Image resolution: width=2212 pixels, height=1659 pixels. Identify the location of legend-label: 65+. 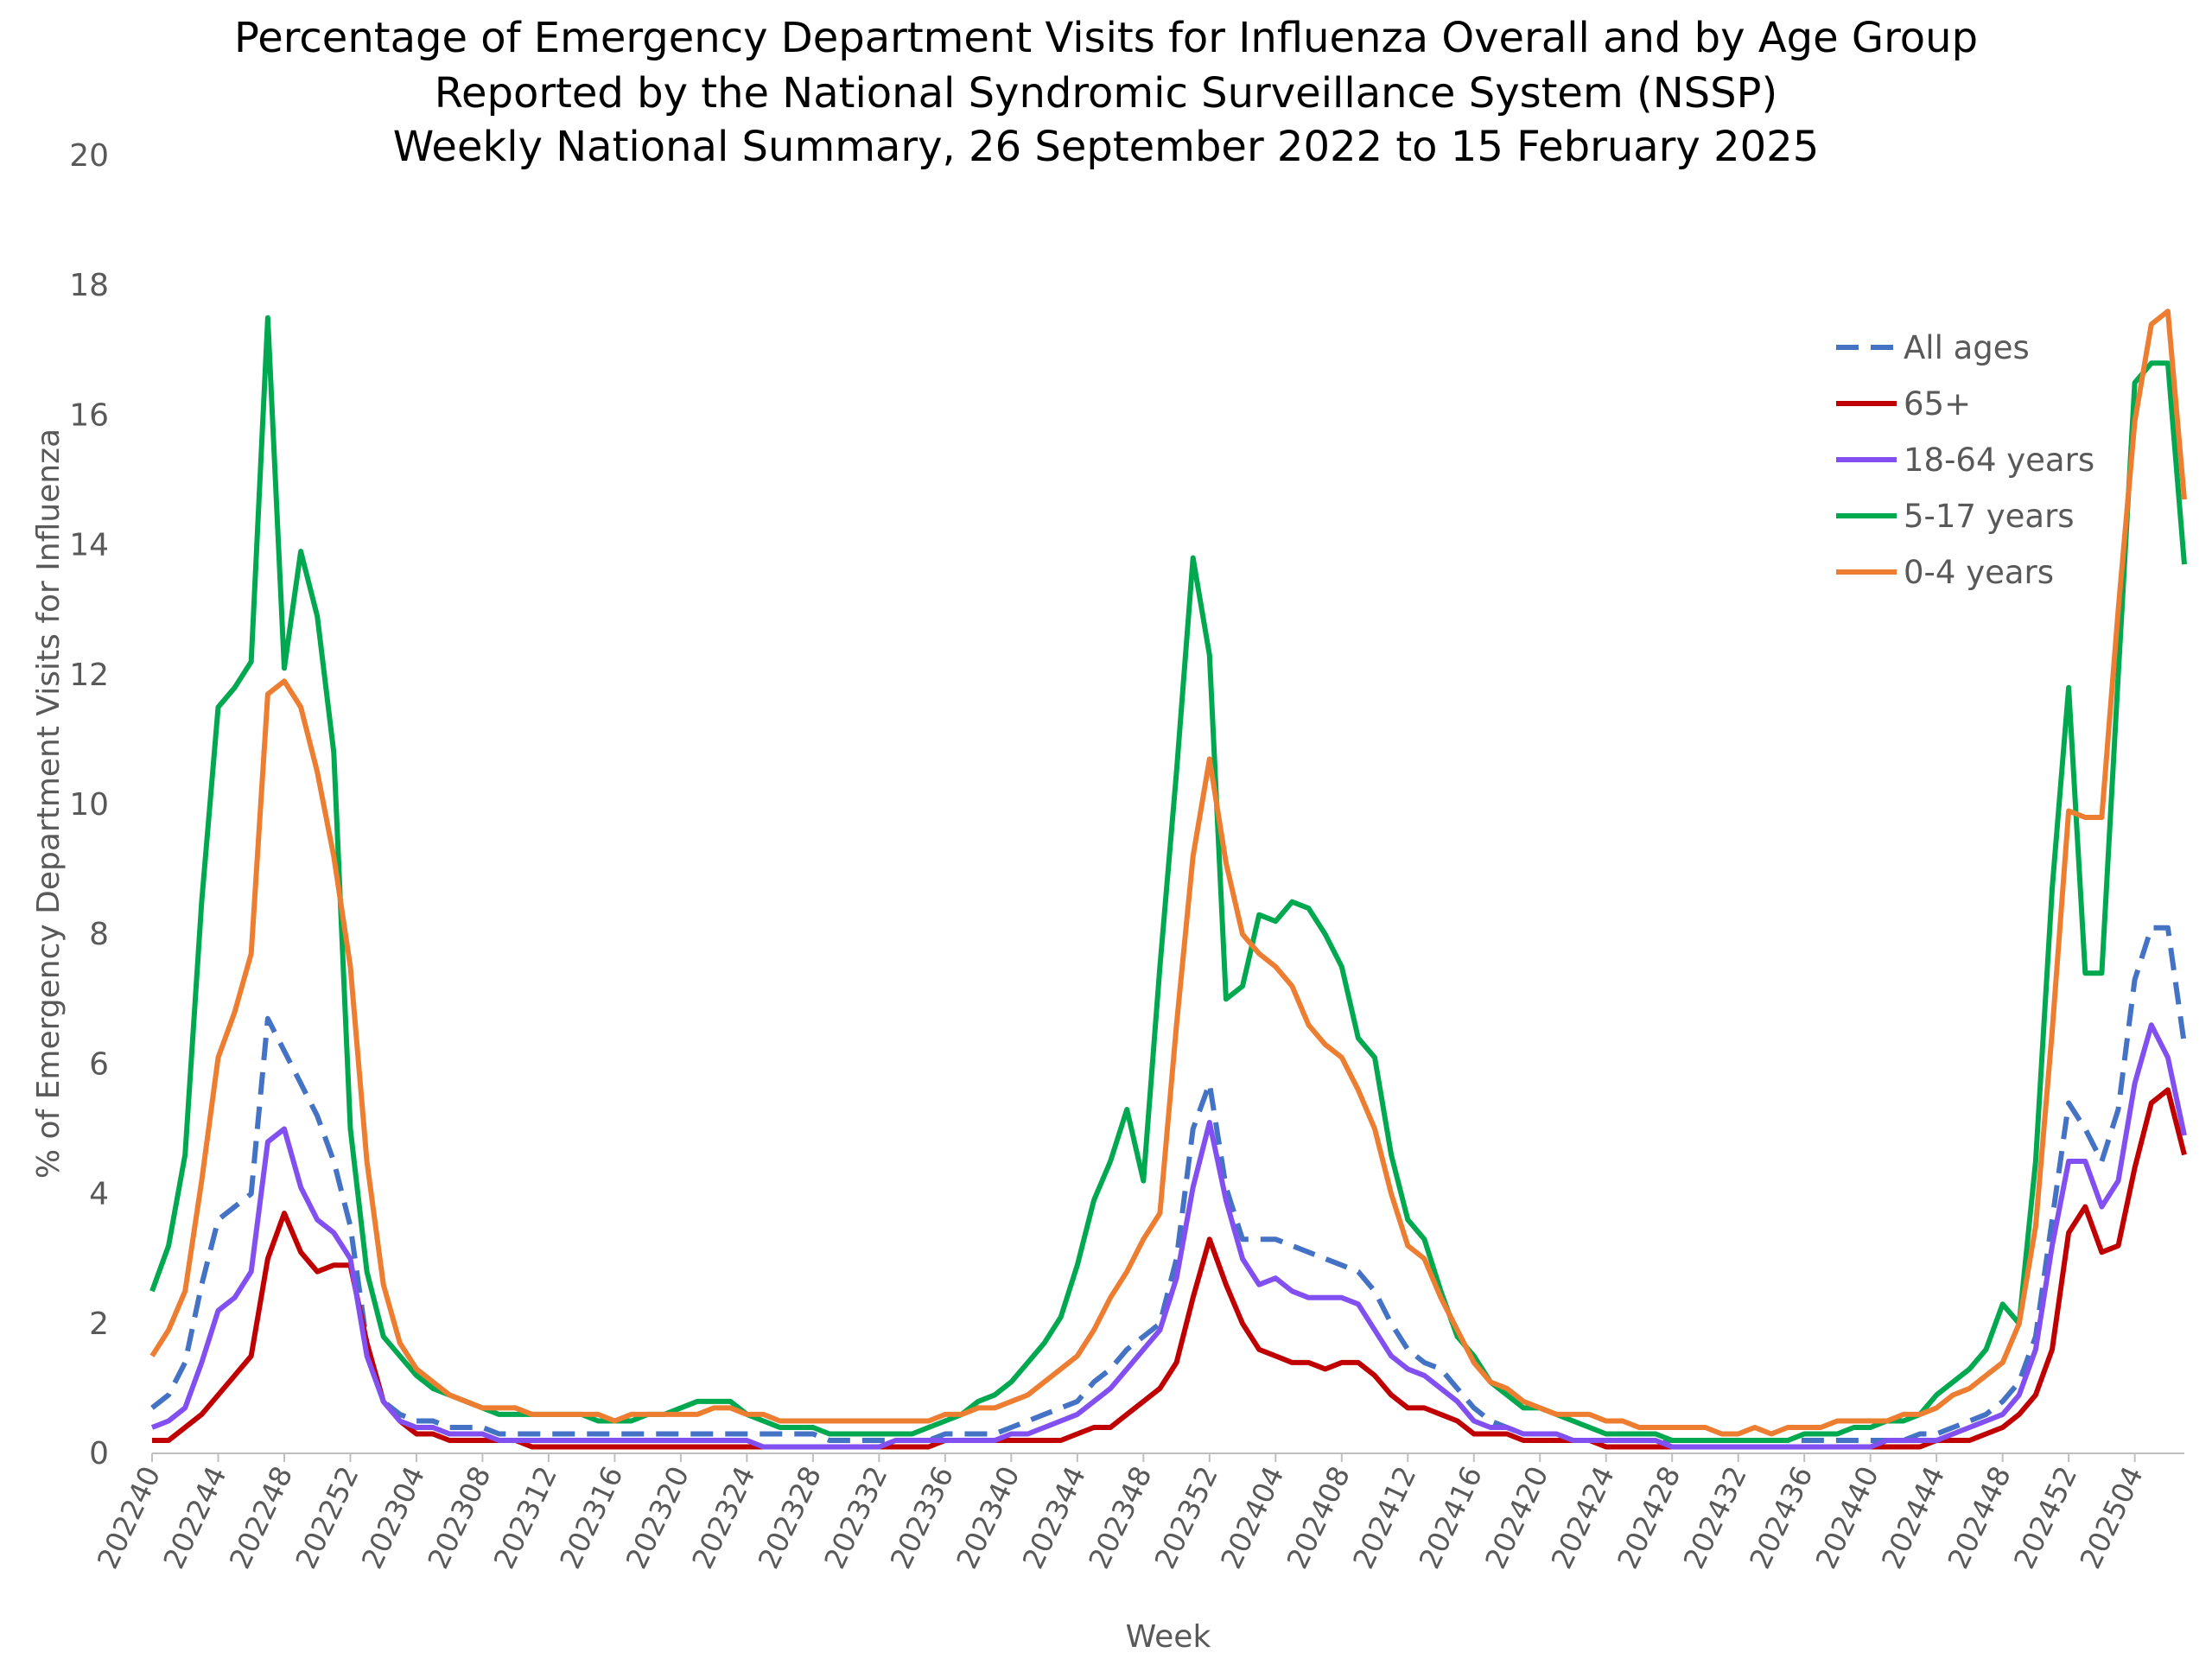
(1937, 404).